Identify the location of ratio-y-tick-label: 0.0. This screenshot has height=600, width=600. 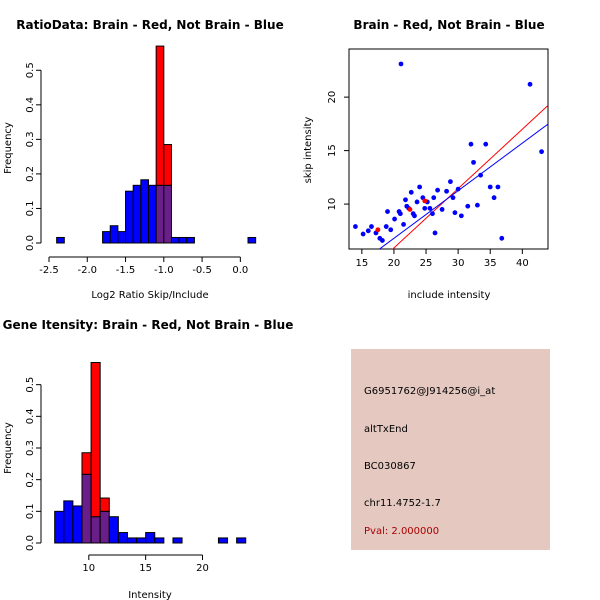
(30, 243).